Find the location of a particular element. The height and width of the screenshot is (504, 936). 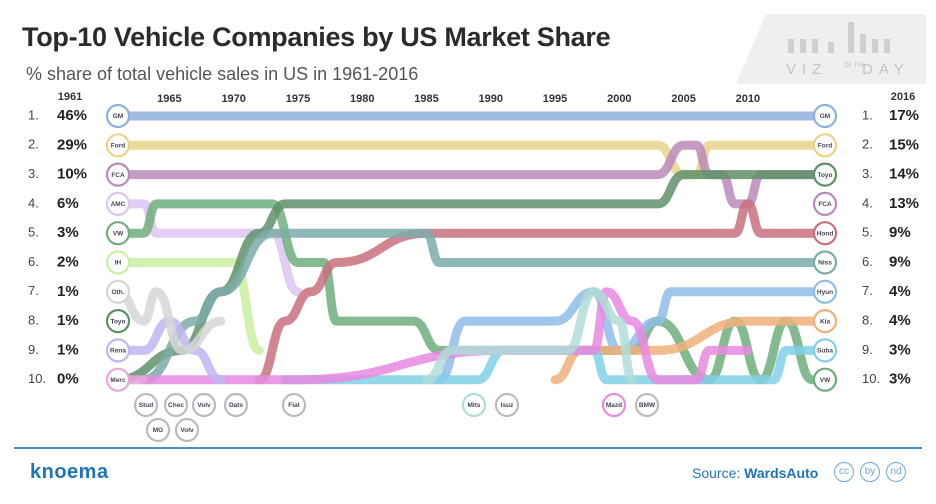

brand-logo-fca: FCA is located at coordinates (118, 174).